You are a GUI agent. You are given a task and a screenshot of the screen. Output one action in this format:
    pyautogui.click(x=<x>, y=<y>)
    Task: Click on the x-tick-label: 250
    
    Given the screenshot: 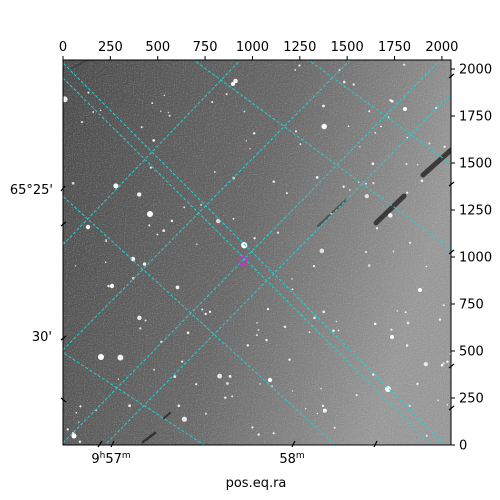 What is the action you would take?
    pyautogui.click(x=110, y=47)
    